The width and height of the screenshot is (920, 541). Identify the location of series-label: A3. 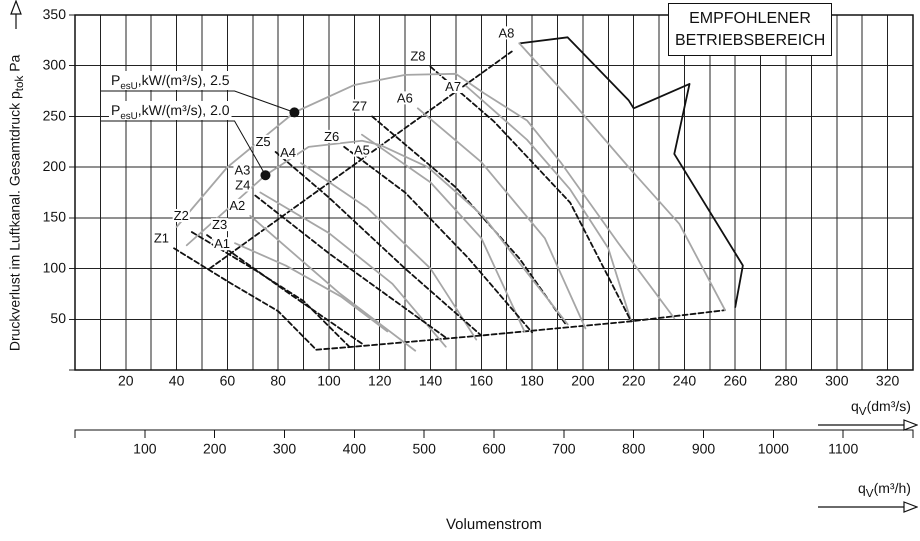
(242, 170).